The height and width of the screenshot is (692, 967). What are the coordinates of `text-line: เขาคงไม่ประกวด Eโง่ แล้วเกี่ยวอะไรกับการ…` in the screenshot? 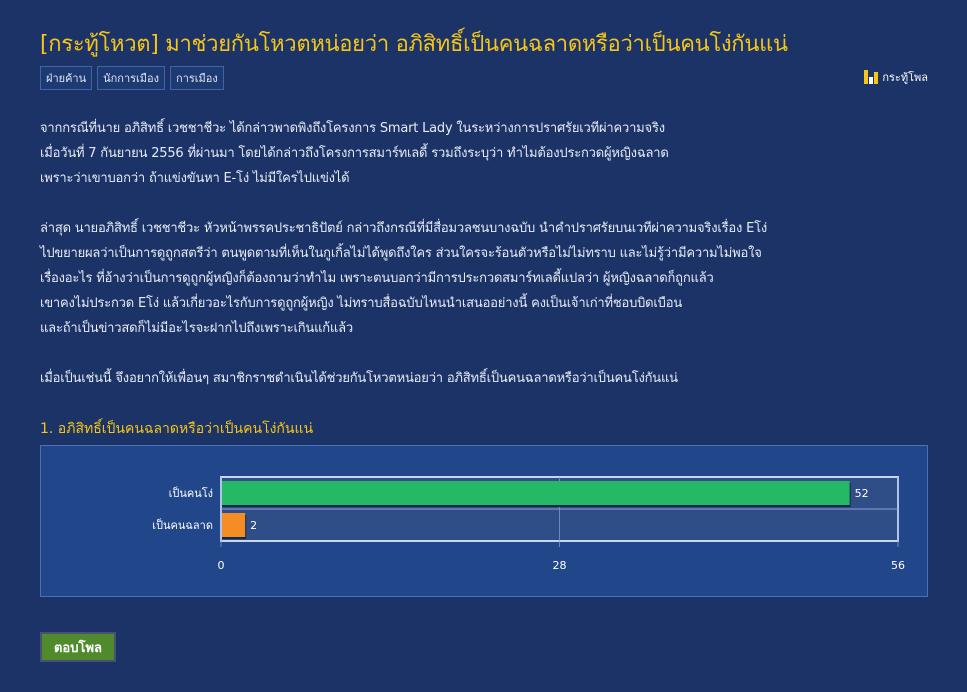 It's located at (361, 303).